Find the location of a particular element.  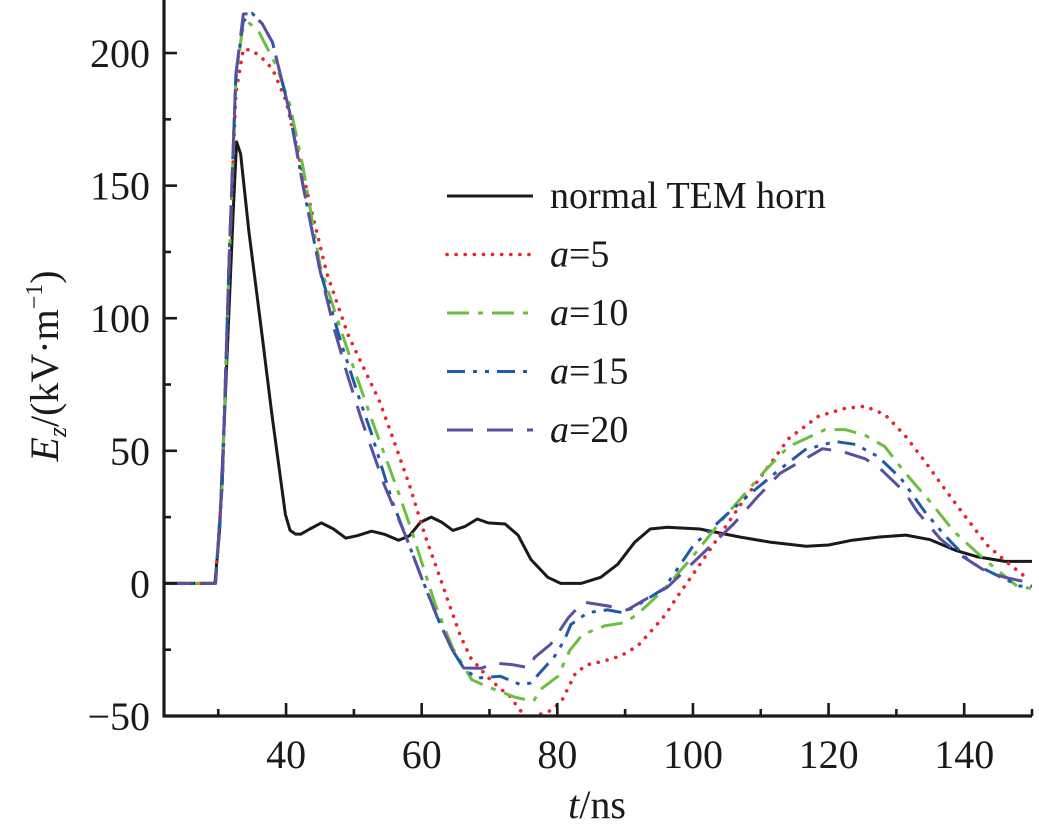

y-axis-title-unit-close: ) is located at coordinates (44, 276).